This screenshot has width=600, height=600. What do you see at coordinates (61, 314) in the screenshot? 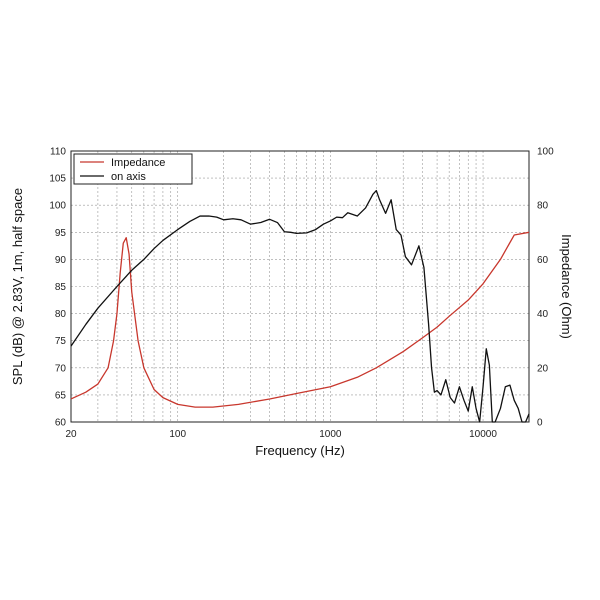
I see `y-tick-label: 80` at bounding box center [61, 314].